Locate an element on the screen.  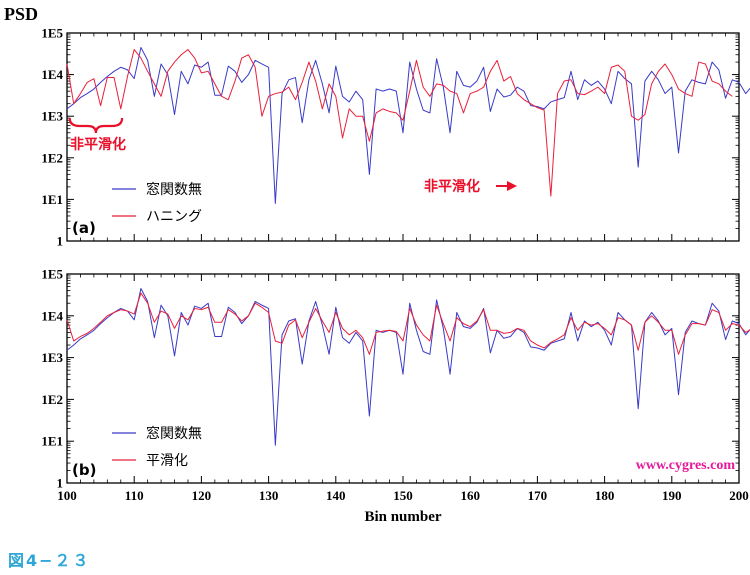
x-tick-label: 190 is located at coordinates (672, 495).